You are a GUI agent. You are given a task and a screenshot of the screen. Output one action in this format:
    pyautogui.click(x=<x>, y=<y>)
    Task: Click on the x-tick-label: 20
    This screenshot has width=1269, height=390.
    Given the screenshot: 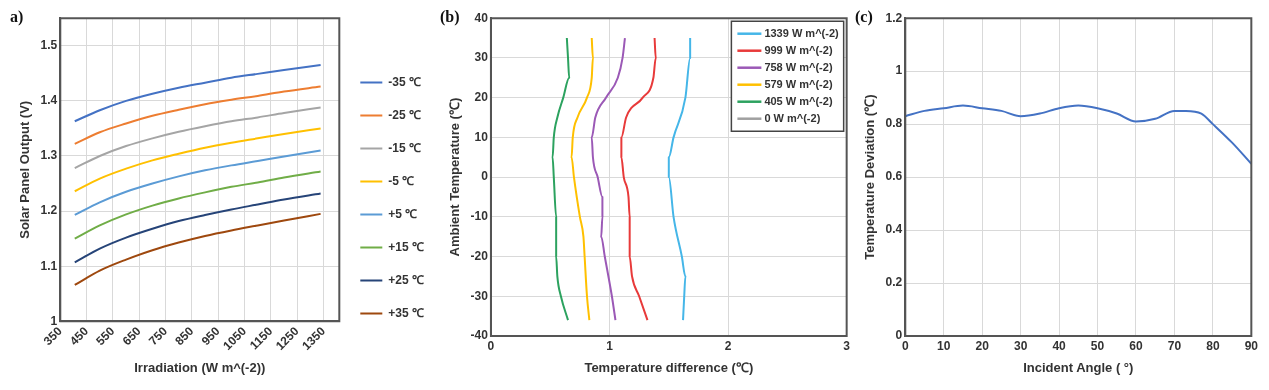 What is the action you would take?
    pyautogui.click(x=982, y=345)
    